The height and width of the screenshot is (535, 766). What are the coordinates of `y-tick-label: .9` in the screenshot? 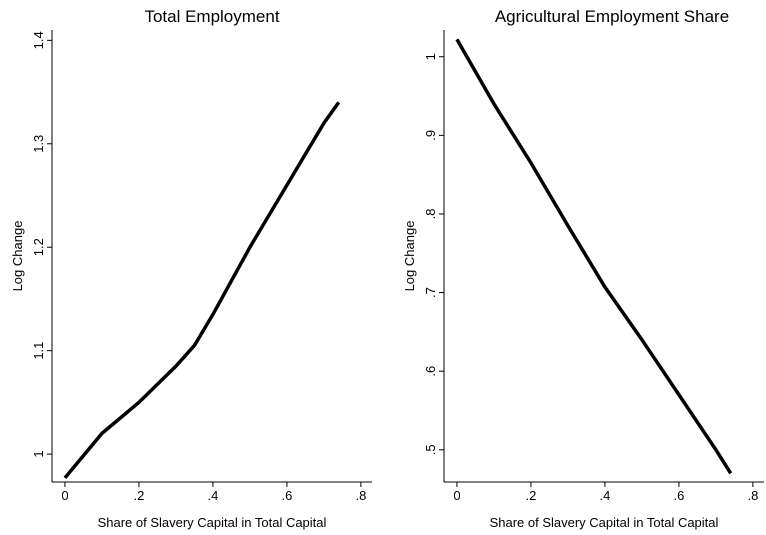 It's located at (430, 135).